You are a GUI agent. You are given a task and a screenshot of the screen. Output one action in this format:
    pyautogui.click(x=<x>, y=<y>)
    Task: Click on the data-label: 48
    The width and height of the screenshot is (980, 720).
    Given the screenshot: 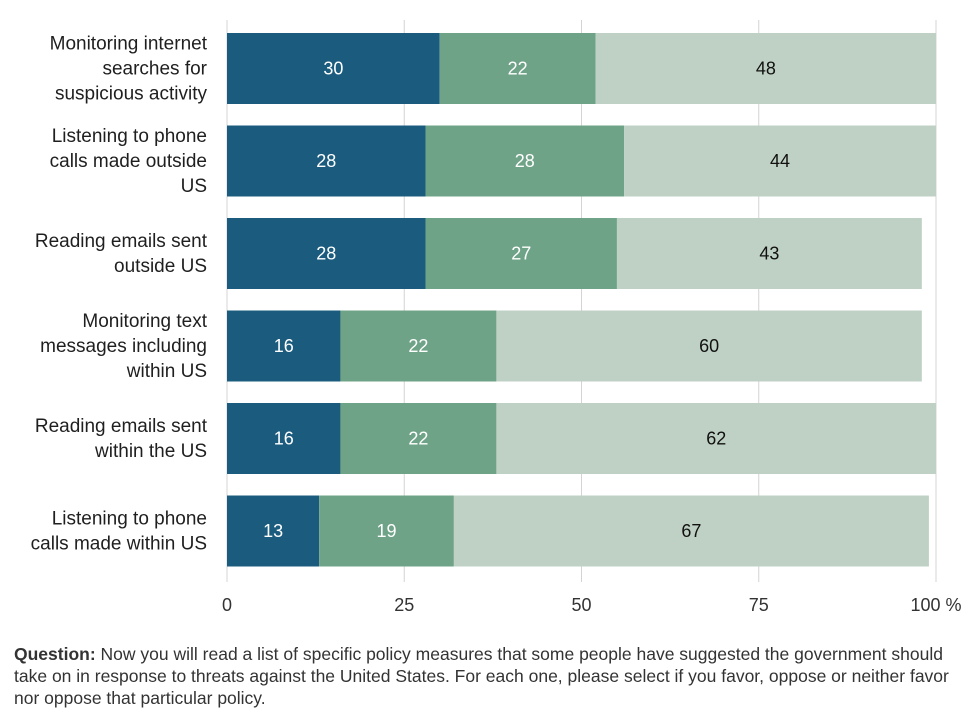 What is the action you would take?
    pyautogui.click(x=766, y=69)
    